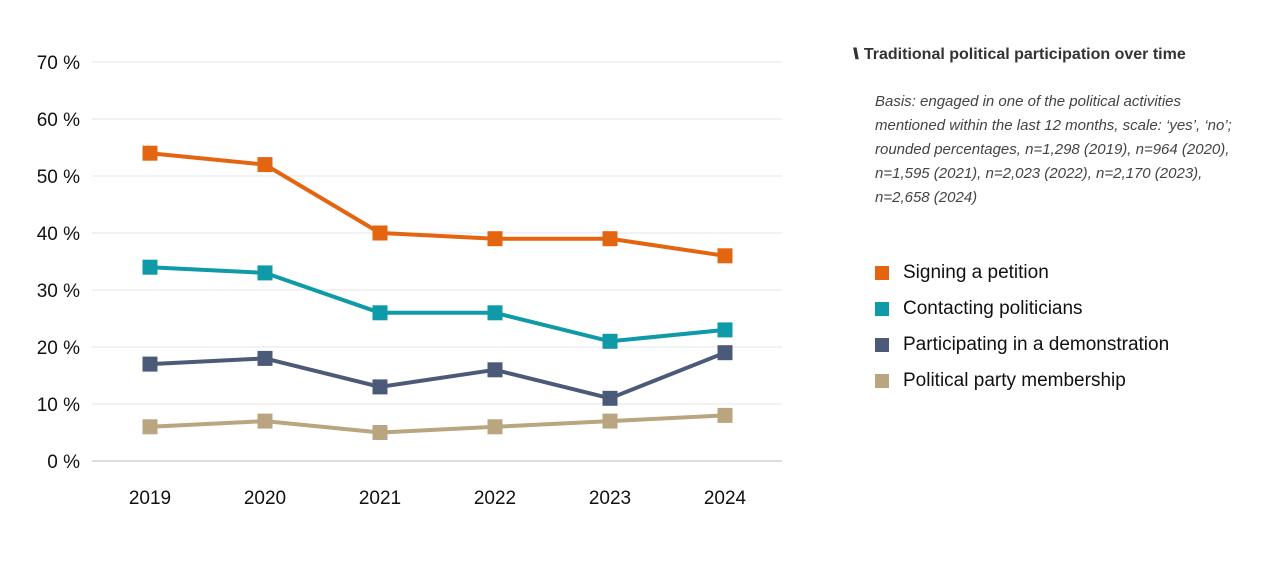 The width and height of the screenshot is (1285, 570). Describe the element at coordinates (58, 348) in the screenshot. I see `y-tick-label: 20 %` at that location.